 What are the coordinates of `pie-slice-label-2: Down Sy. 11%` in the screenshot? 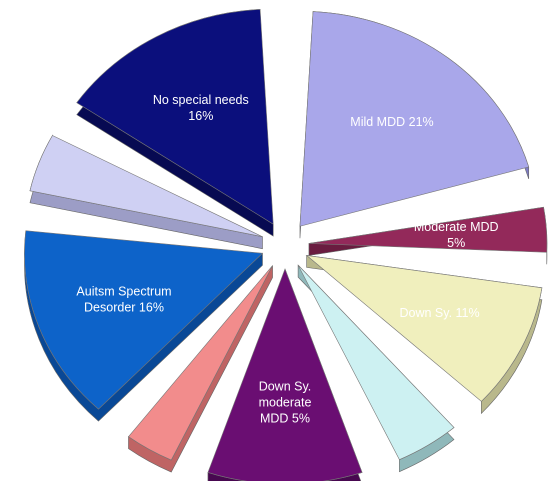 It's located at (439, 313).